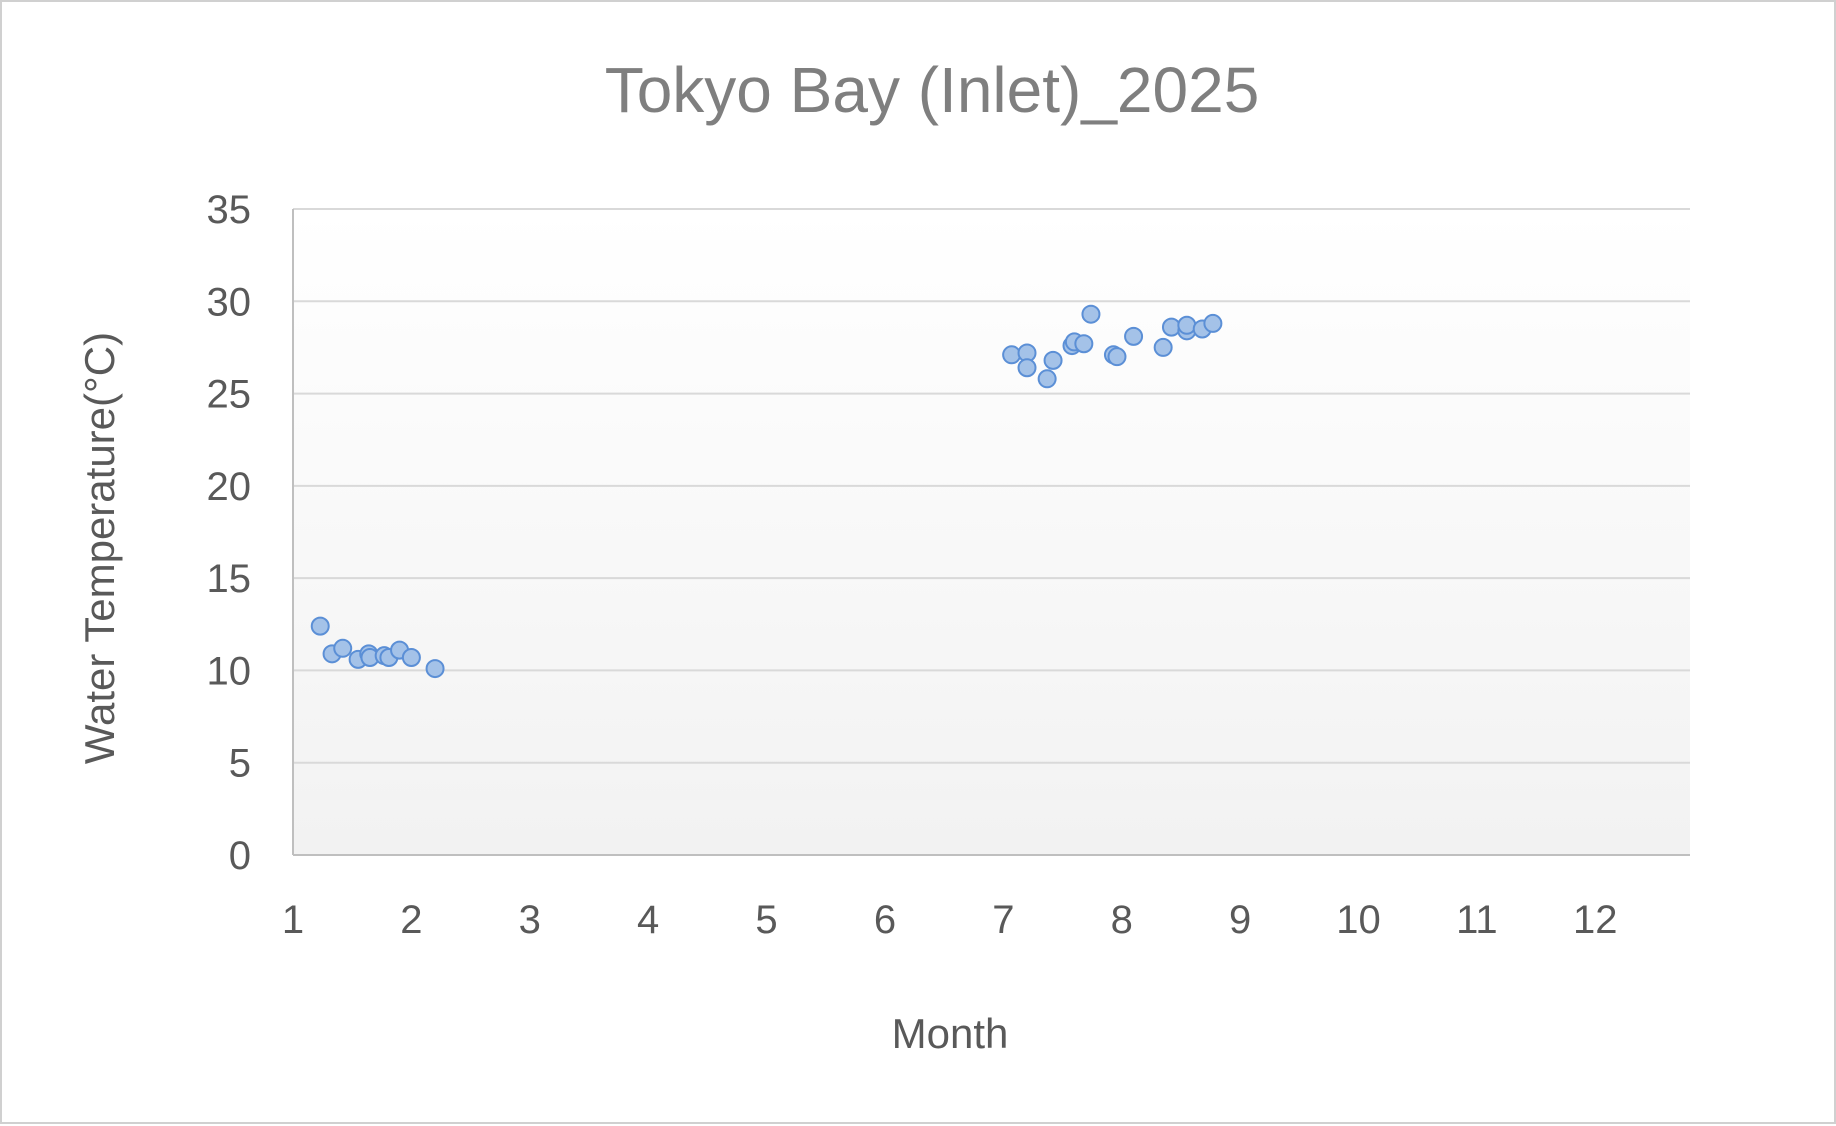 This screenshot has width=1836, height=1126. What do you see at coordinates (648, 920) in the screenshot?
I see `x-tick-label: 4` at bounding box center [648, 920].